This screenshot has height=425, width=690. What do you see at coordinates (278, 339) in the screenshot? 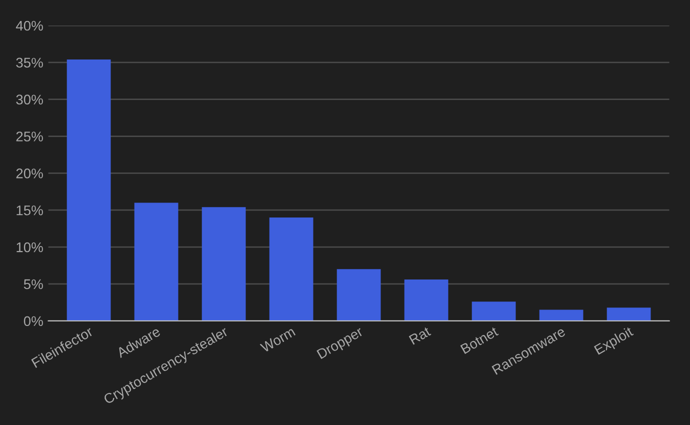
I see `x-tick-label: Worm` at bounding box center [278, 339].